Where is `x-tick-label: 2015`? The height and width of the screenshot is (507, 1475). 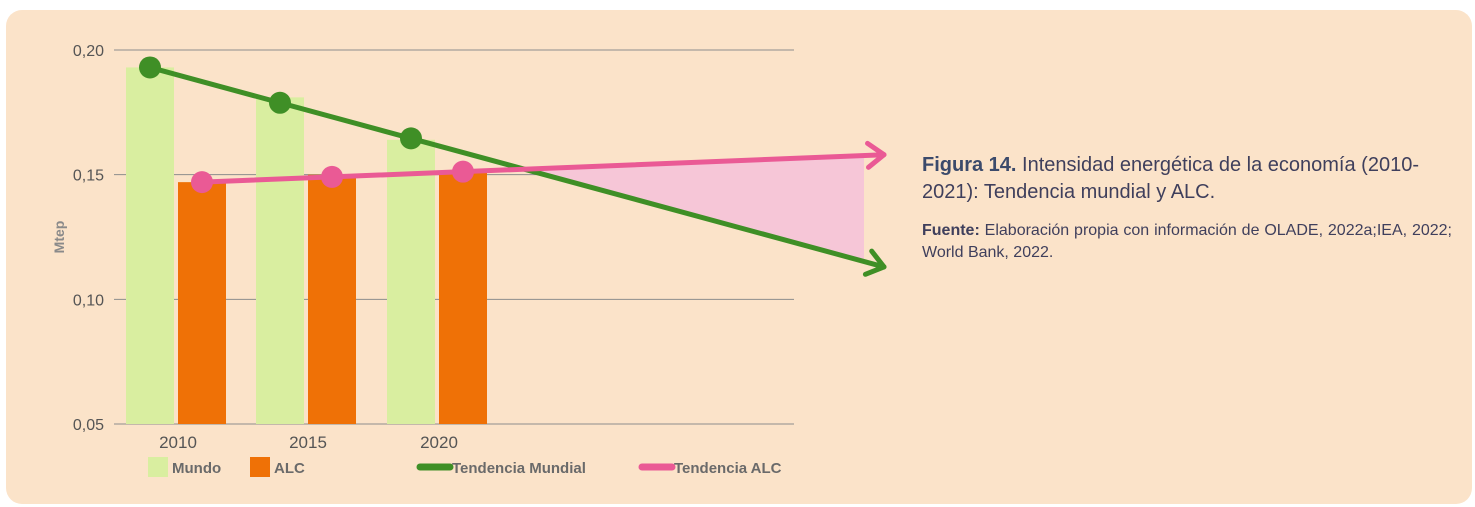 x-tick-label: 2015 is located at coordinates (308, 442).